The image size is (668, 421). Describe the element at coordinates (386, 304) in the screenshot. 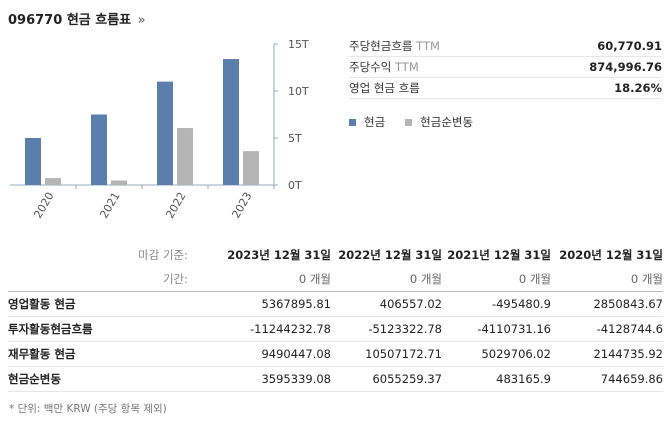

I see `table-cell: 406557.02` at that location.